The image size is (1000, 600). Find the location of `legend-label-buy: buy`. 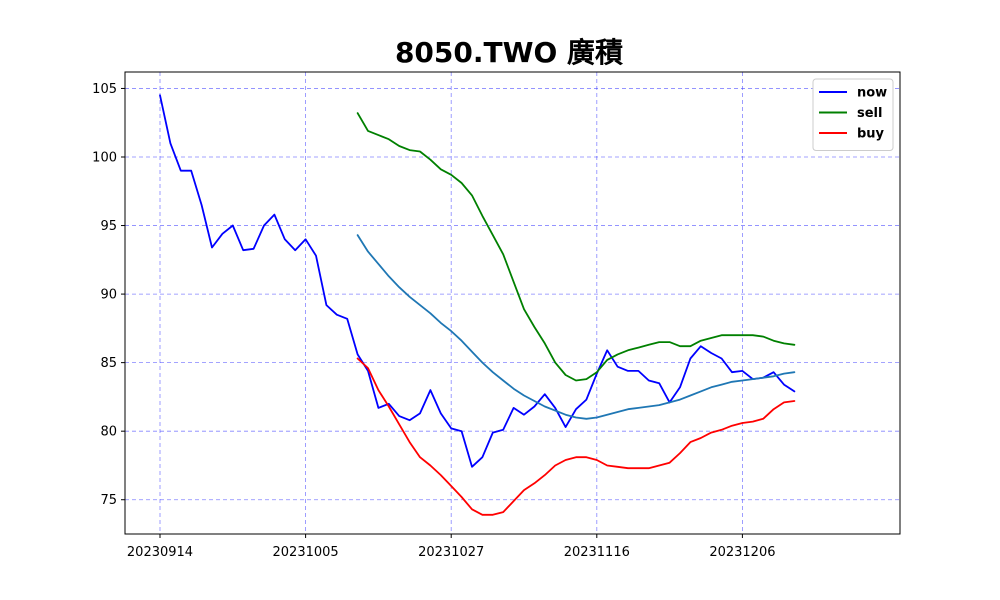

legend-label-buy: buy is located at coordinates (871, 134).